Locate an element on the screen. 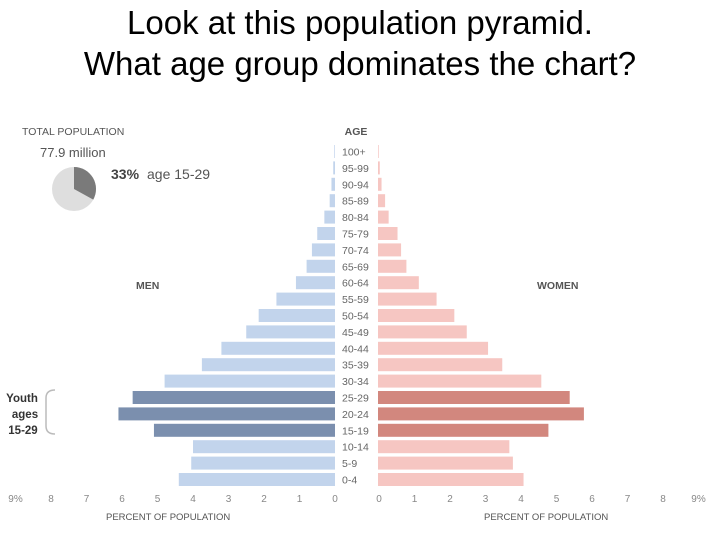 This screenshot has height=540, width=720. age-label-45-49: 45-49 is located at coordinates (355, 333).